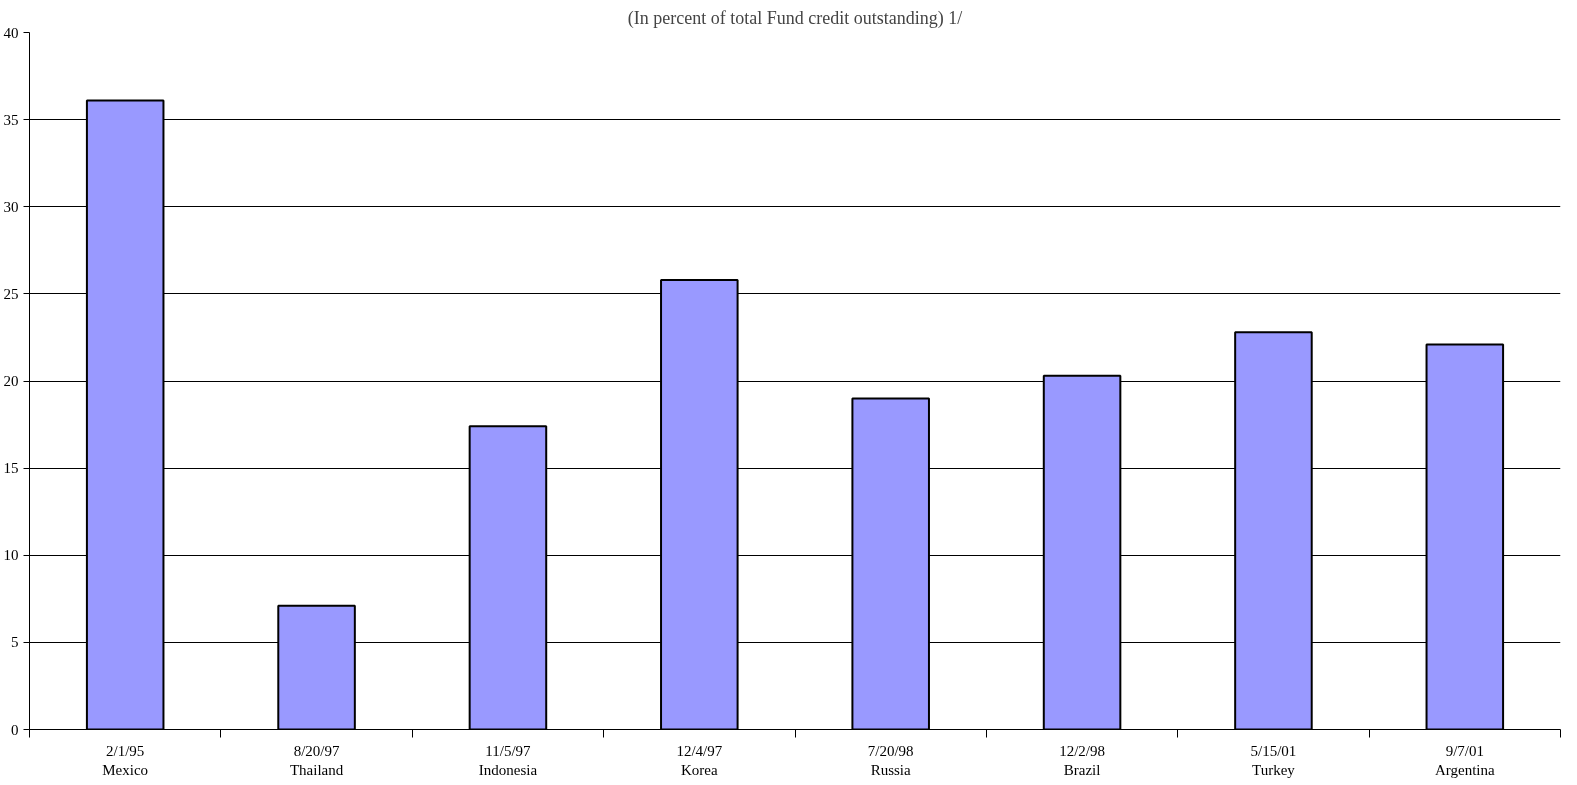 This screenshot has height=785, width=1577. What do you see at coordinates (11, 119) in the screenshot?
I see `y-tick-label: 35` at bounding box center [11, 119].